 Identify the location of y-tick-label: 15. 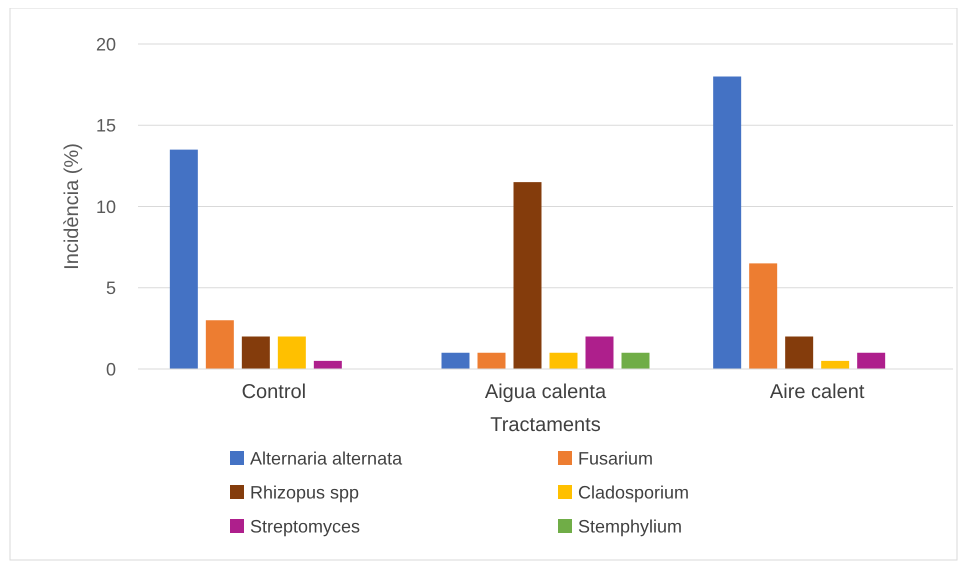
(106, 126).